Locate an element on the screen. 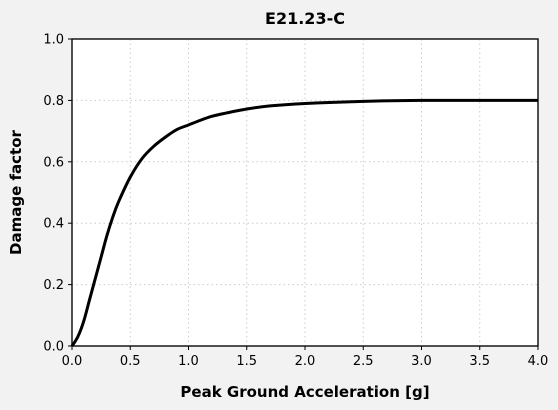 The image size is (558, 410). chart-title: E21.23-C is located at coordinates (305, 18).